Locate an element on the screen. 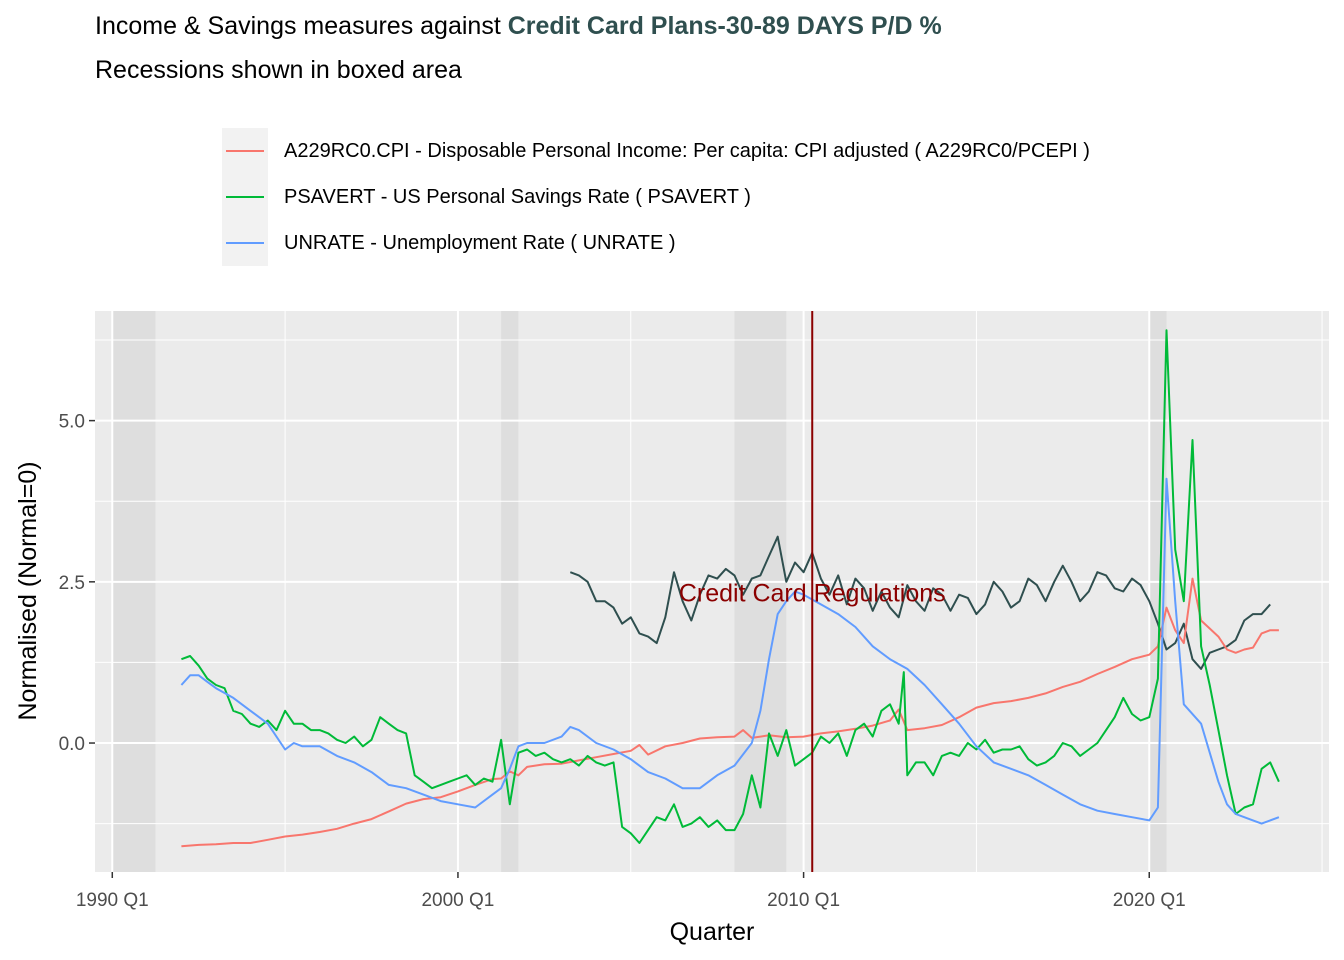 The height and width of the screenshot is (960, 1344). x-tick-label-0: 1990 Q1 is located at coordinates (112, 900).